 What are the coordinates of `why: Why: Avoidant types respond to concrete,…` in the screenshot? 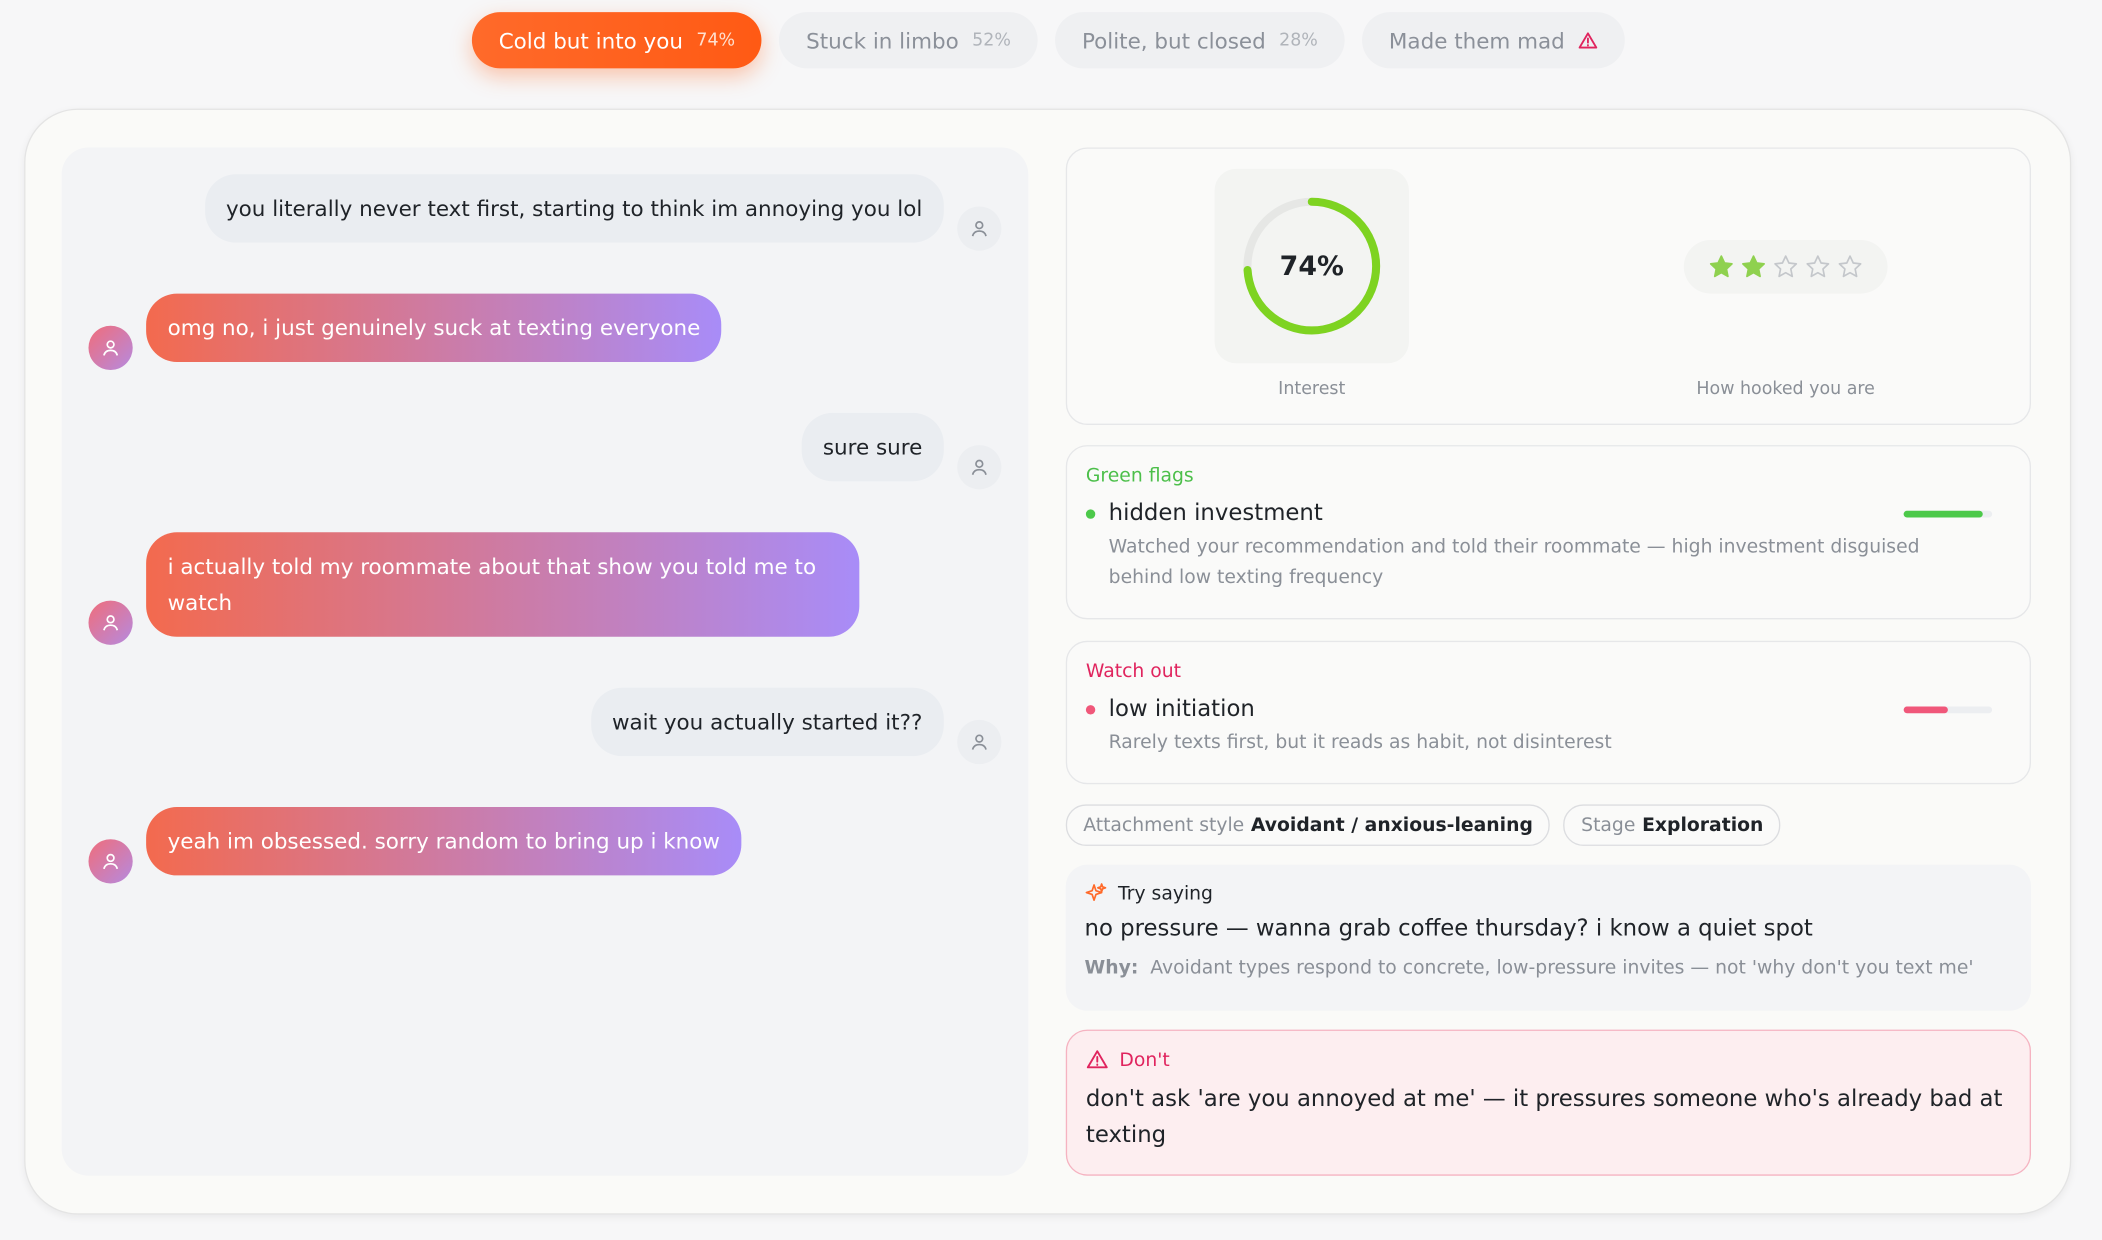 It's located at (1549, 967).